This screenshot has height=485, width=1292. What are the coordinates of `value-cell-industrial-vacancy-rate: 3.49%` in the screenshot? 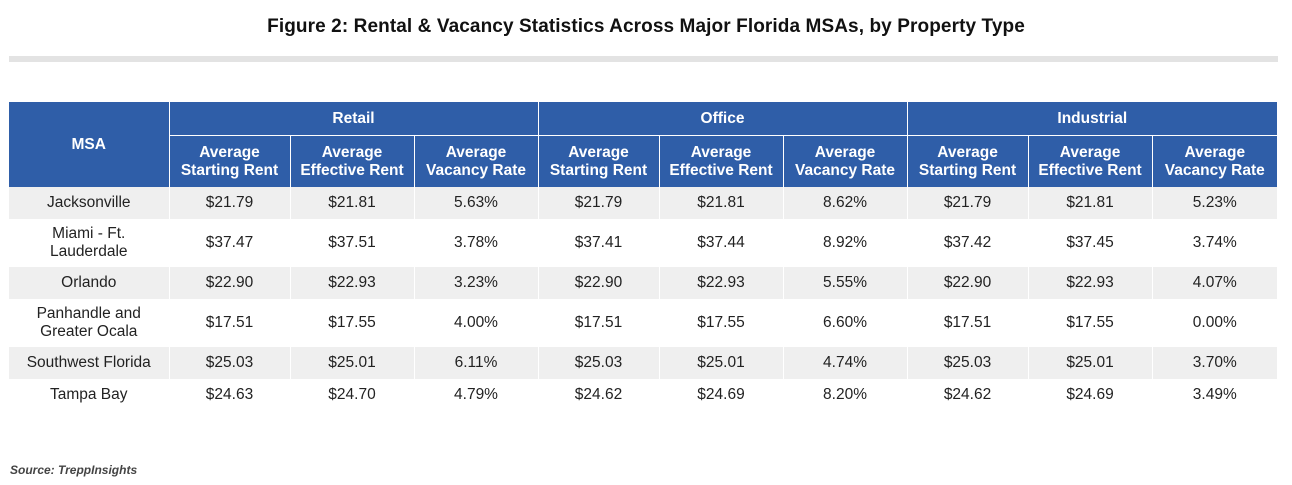 It's located at (1214, 395).